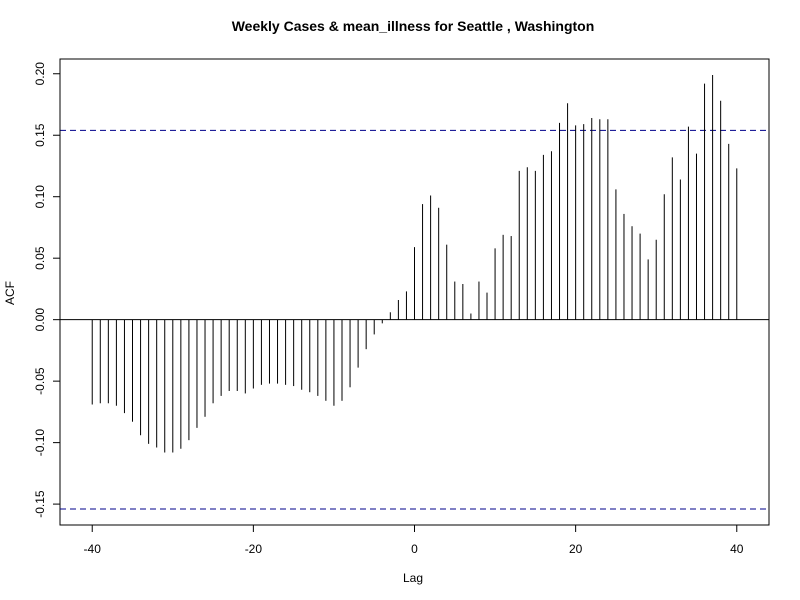  What do you see at coordinates (413, 578) in the screenshot?
I see `x-axis-label: Lag` at bounding box center [413, 578].